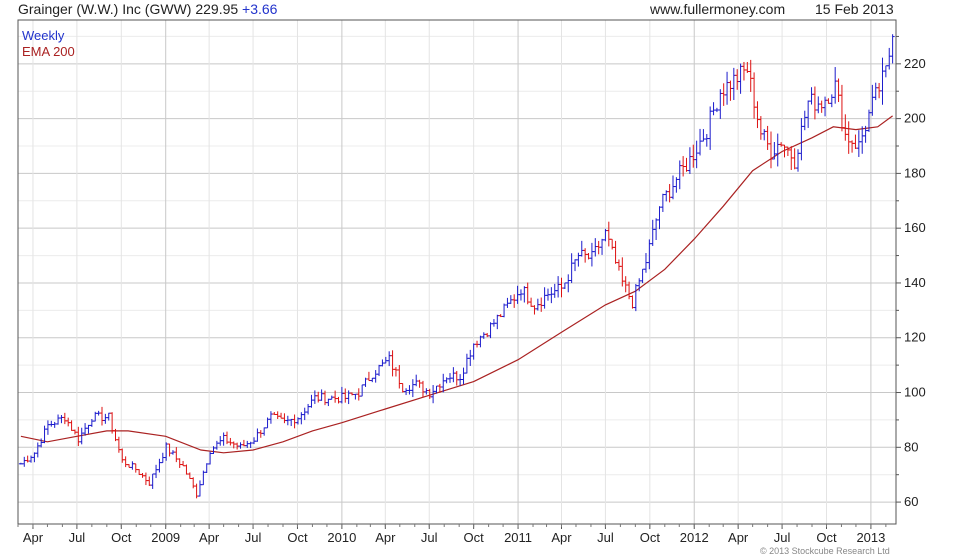 The image size is (980, 560). What do you see at coordinates (825, 551) in the screenshot?
I see `copyright: © 2013 Stockcube Research Ltd` at bounding box center [825, 551].